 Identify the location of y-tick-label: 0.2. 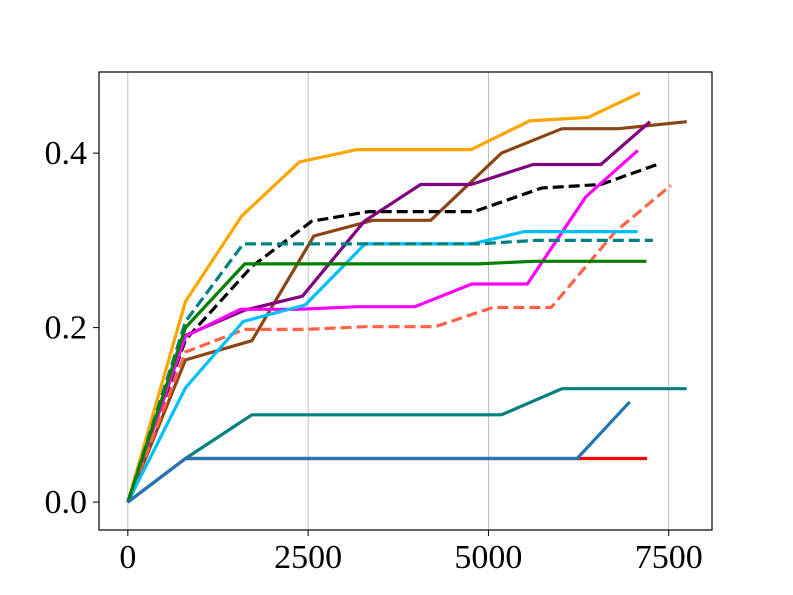
(66, 328).